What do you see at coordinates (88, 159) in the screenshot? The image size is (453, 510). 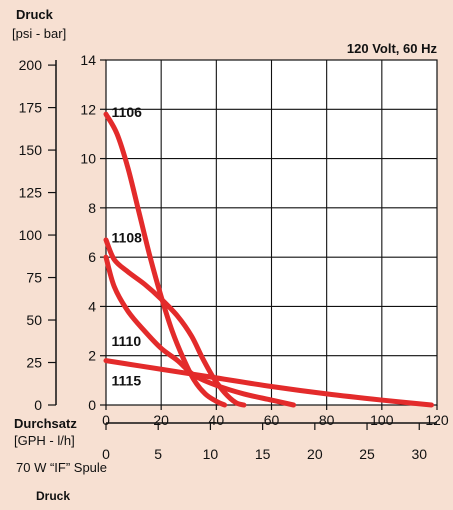 I see `bar-tick-label: 10` at bounding box center [88, 159].